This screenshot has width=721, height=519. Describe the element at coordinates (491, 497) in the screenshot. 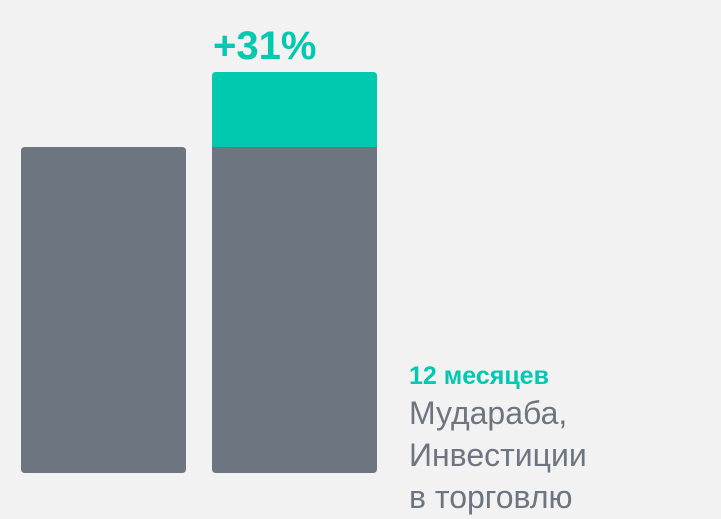

I see `caption-line-3: в торговлю` at that location.